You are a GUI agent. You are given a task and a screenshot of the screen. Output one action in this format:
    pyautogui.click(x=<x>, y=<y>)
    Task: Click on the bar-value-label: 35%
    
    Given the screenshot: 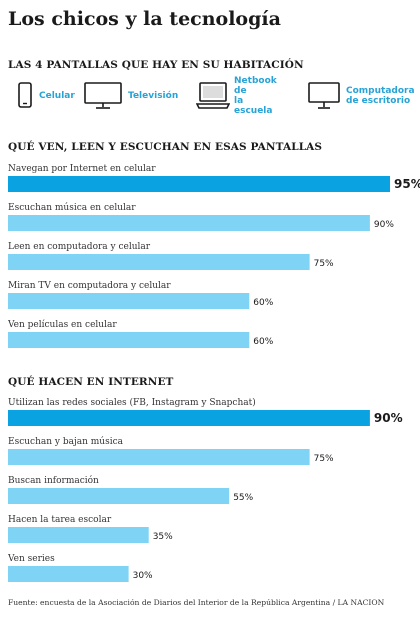 What is the action you would take?
    pyautogui.click(x=163, y=537)
    